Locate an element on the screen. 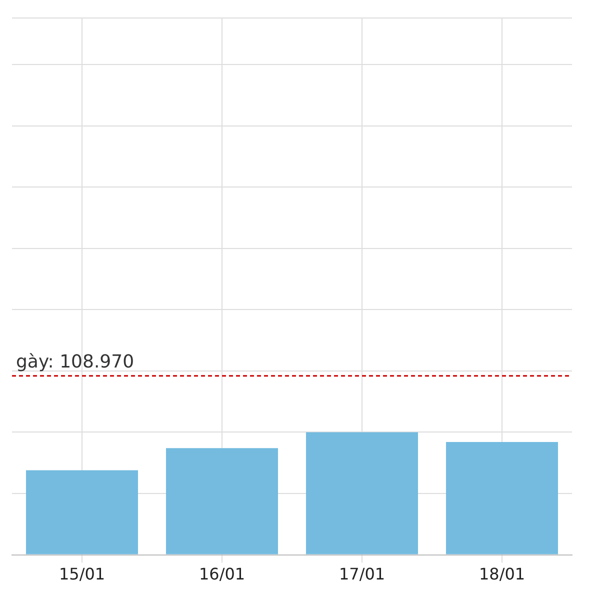 The height and width of the screenshot is (600, 600). x-tick-label: 18/01 is located at coordinates (502, 574).